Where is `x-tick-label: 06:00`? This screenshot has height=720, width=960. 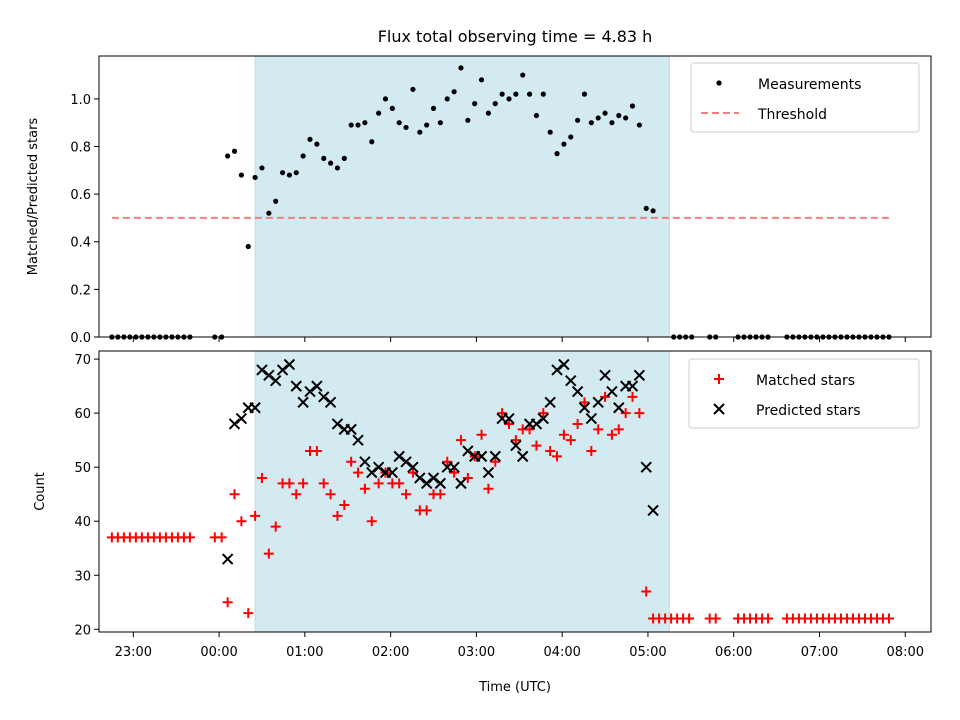 x-tick-label: 06:00 is located at coordinates (733, 652).